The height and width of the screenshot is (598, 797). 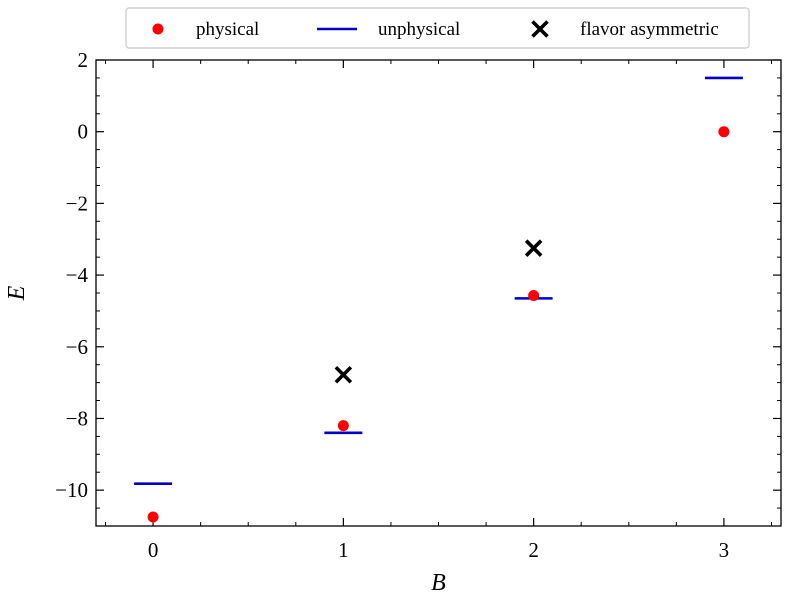 I want to click on x-tick-label: 2, so click(x=533, y=550).